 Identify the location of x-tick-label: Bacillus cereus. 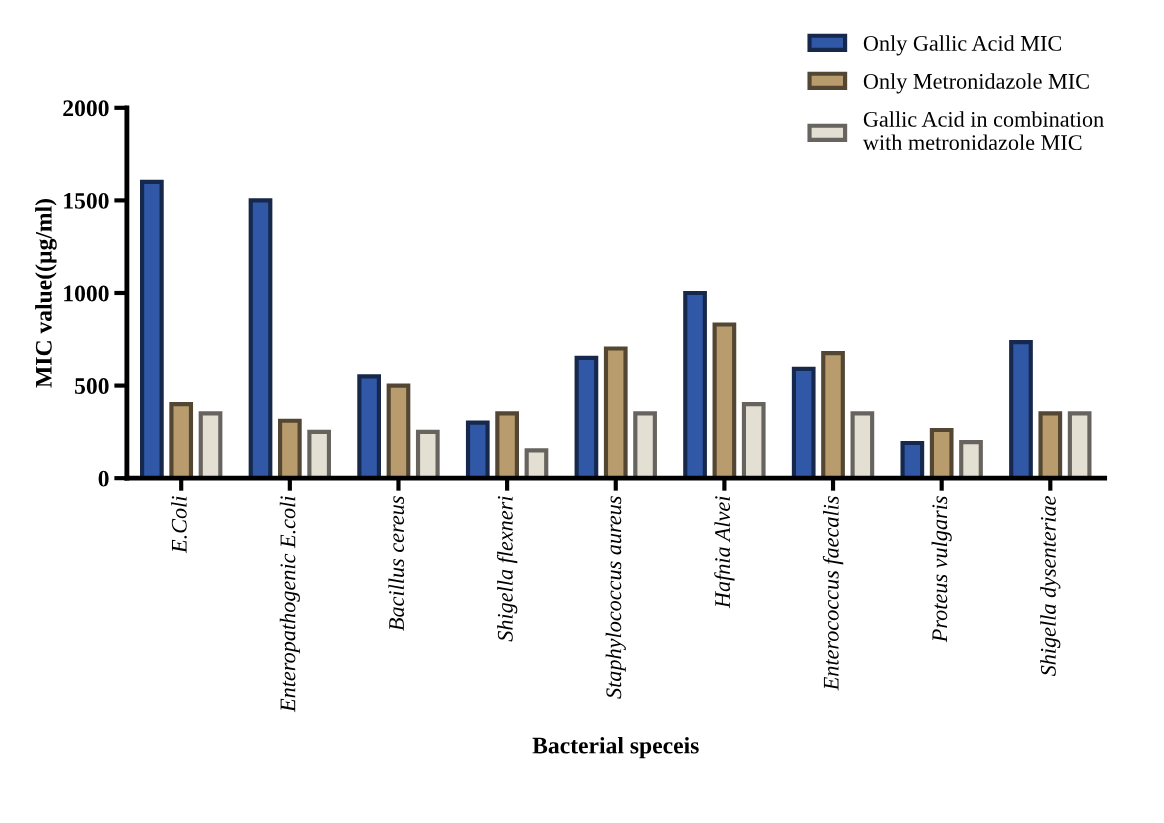
(396, 563).